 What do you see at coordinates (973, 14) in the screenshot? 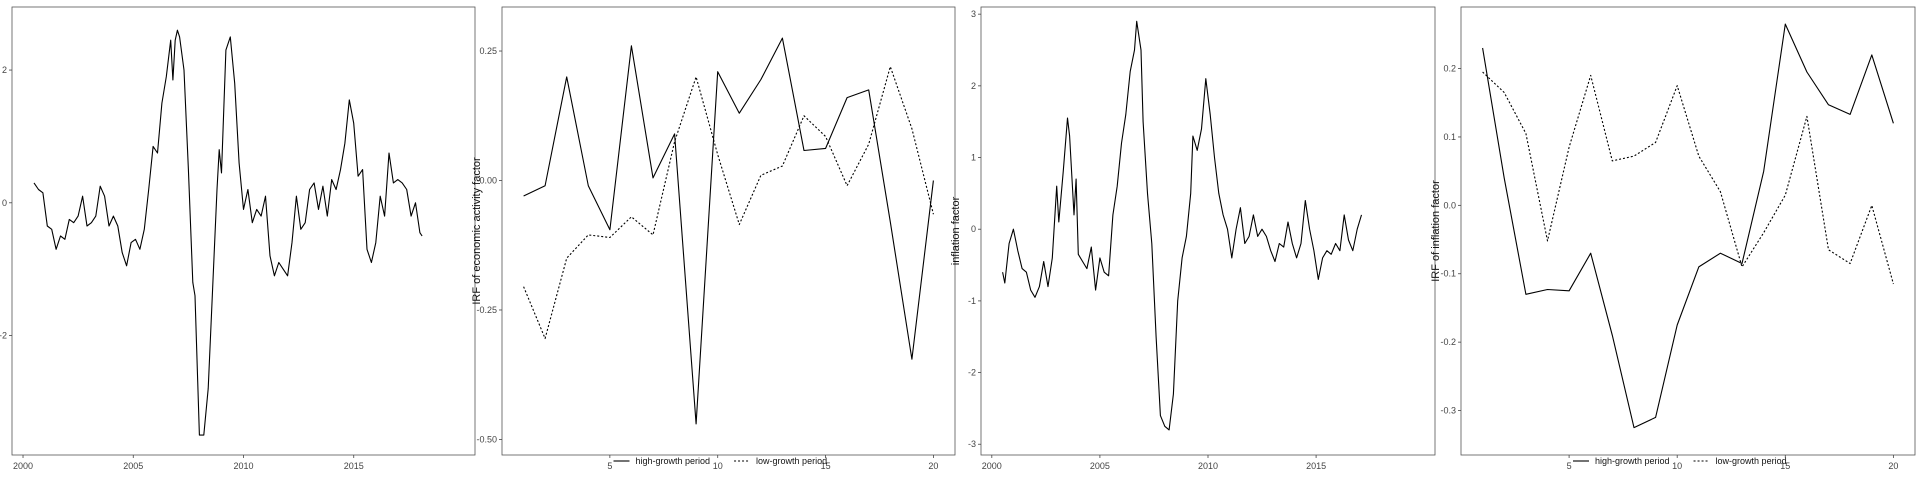
I see `y-tick-label: 3` at bounding box center [973, 14].